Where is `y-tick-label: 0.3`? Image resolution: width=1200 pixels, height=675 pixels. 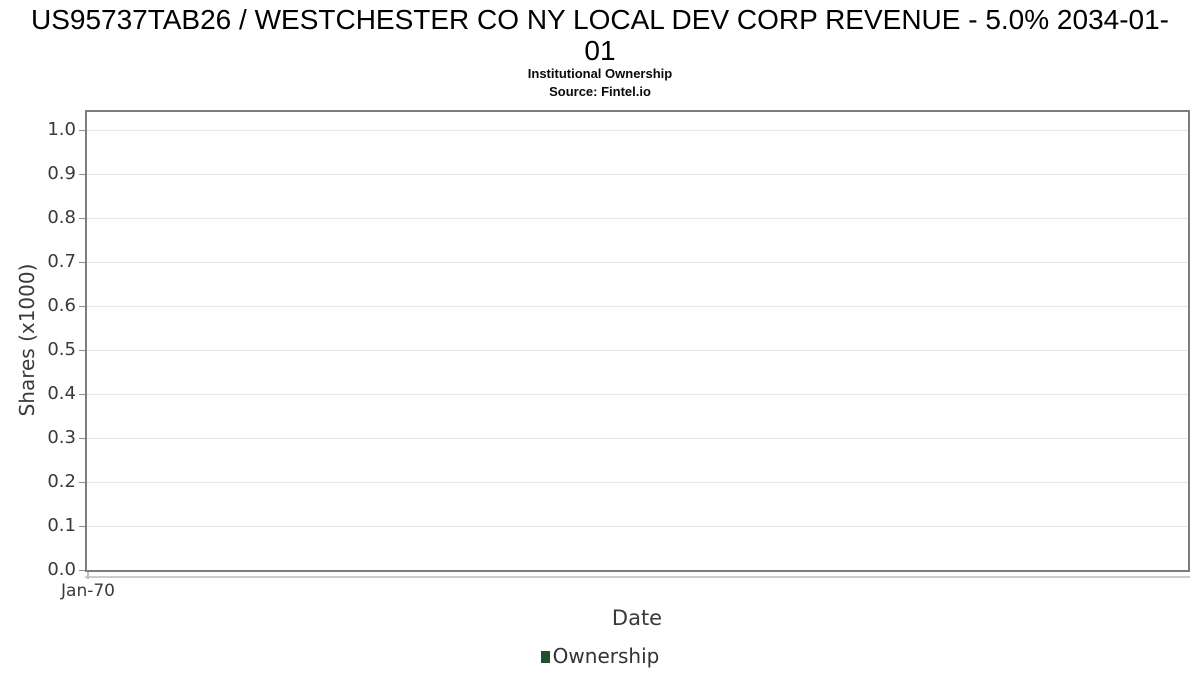 y-tick-label: 0.3 is located at coordinates (61, 437).